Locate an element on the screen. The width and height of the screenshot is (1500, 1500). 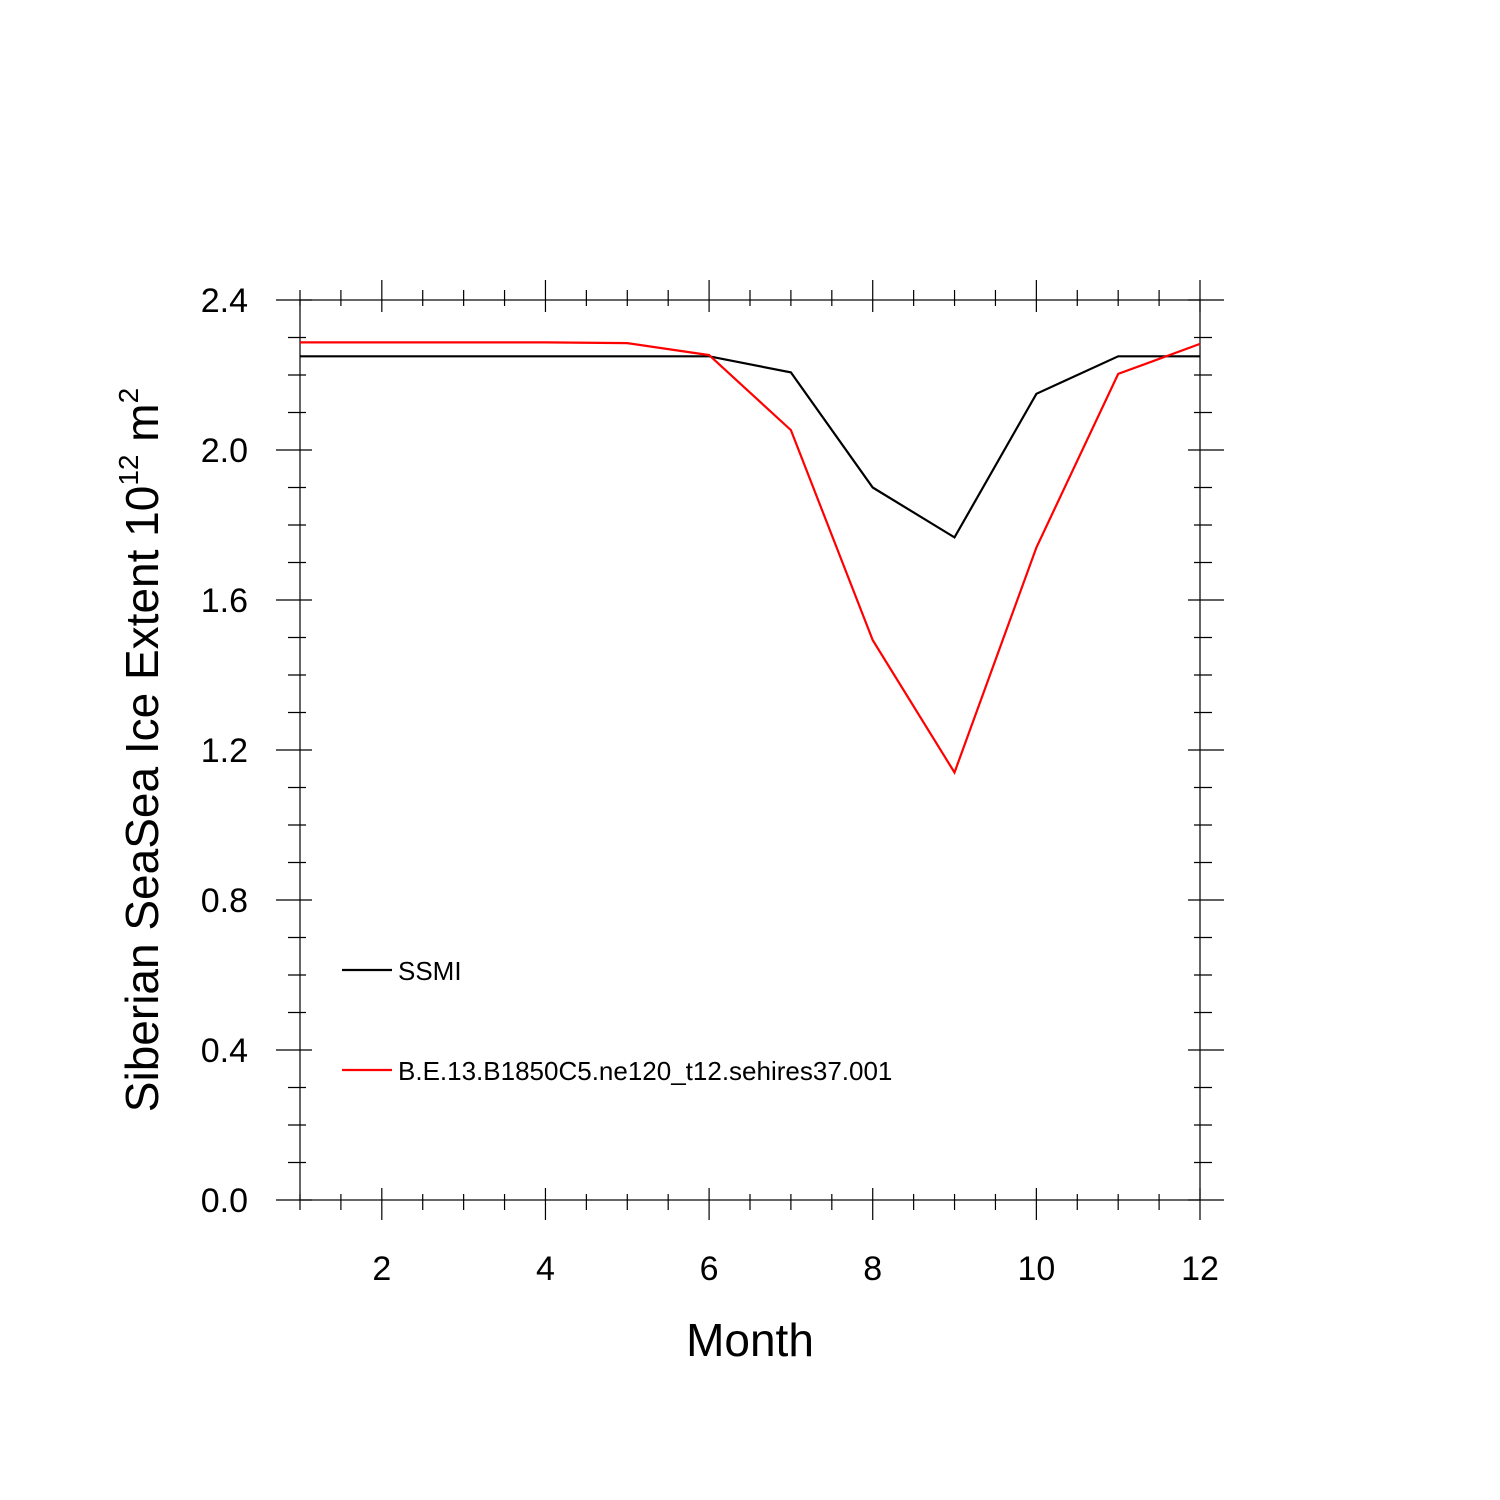
legend-label: B.E.13.B1850C5.ne120_t12.sehires37.001 is located at coordinates (645, 1071).